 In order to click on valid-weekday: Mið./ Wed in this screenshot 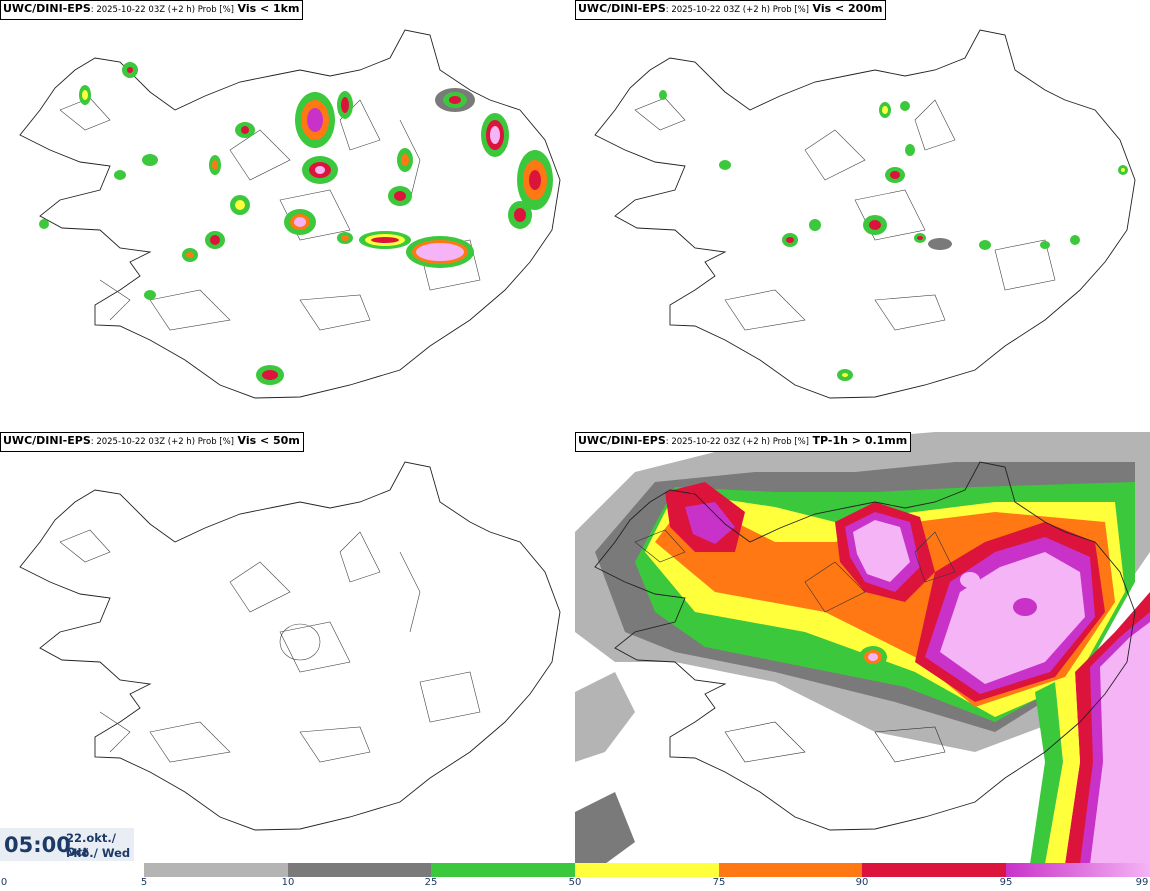, I will do `click(98, 853)`.